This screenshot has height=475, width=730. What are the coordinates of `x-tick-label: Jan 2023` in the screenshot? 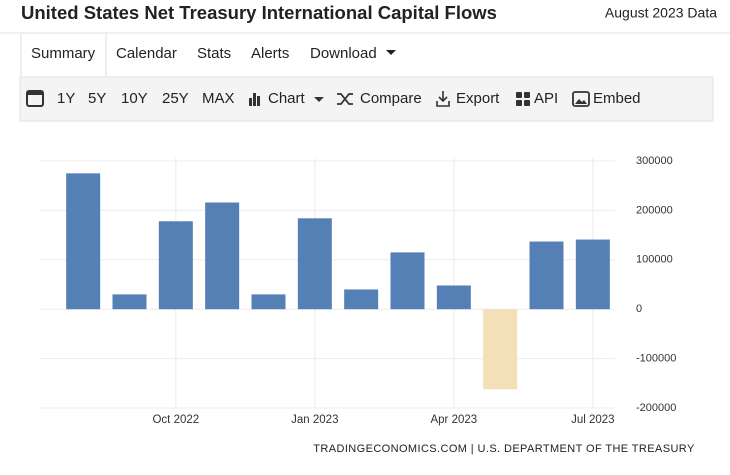 It's located at (314, 420).